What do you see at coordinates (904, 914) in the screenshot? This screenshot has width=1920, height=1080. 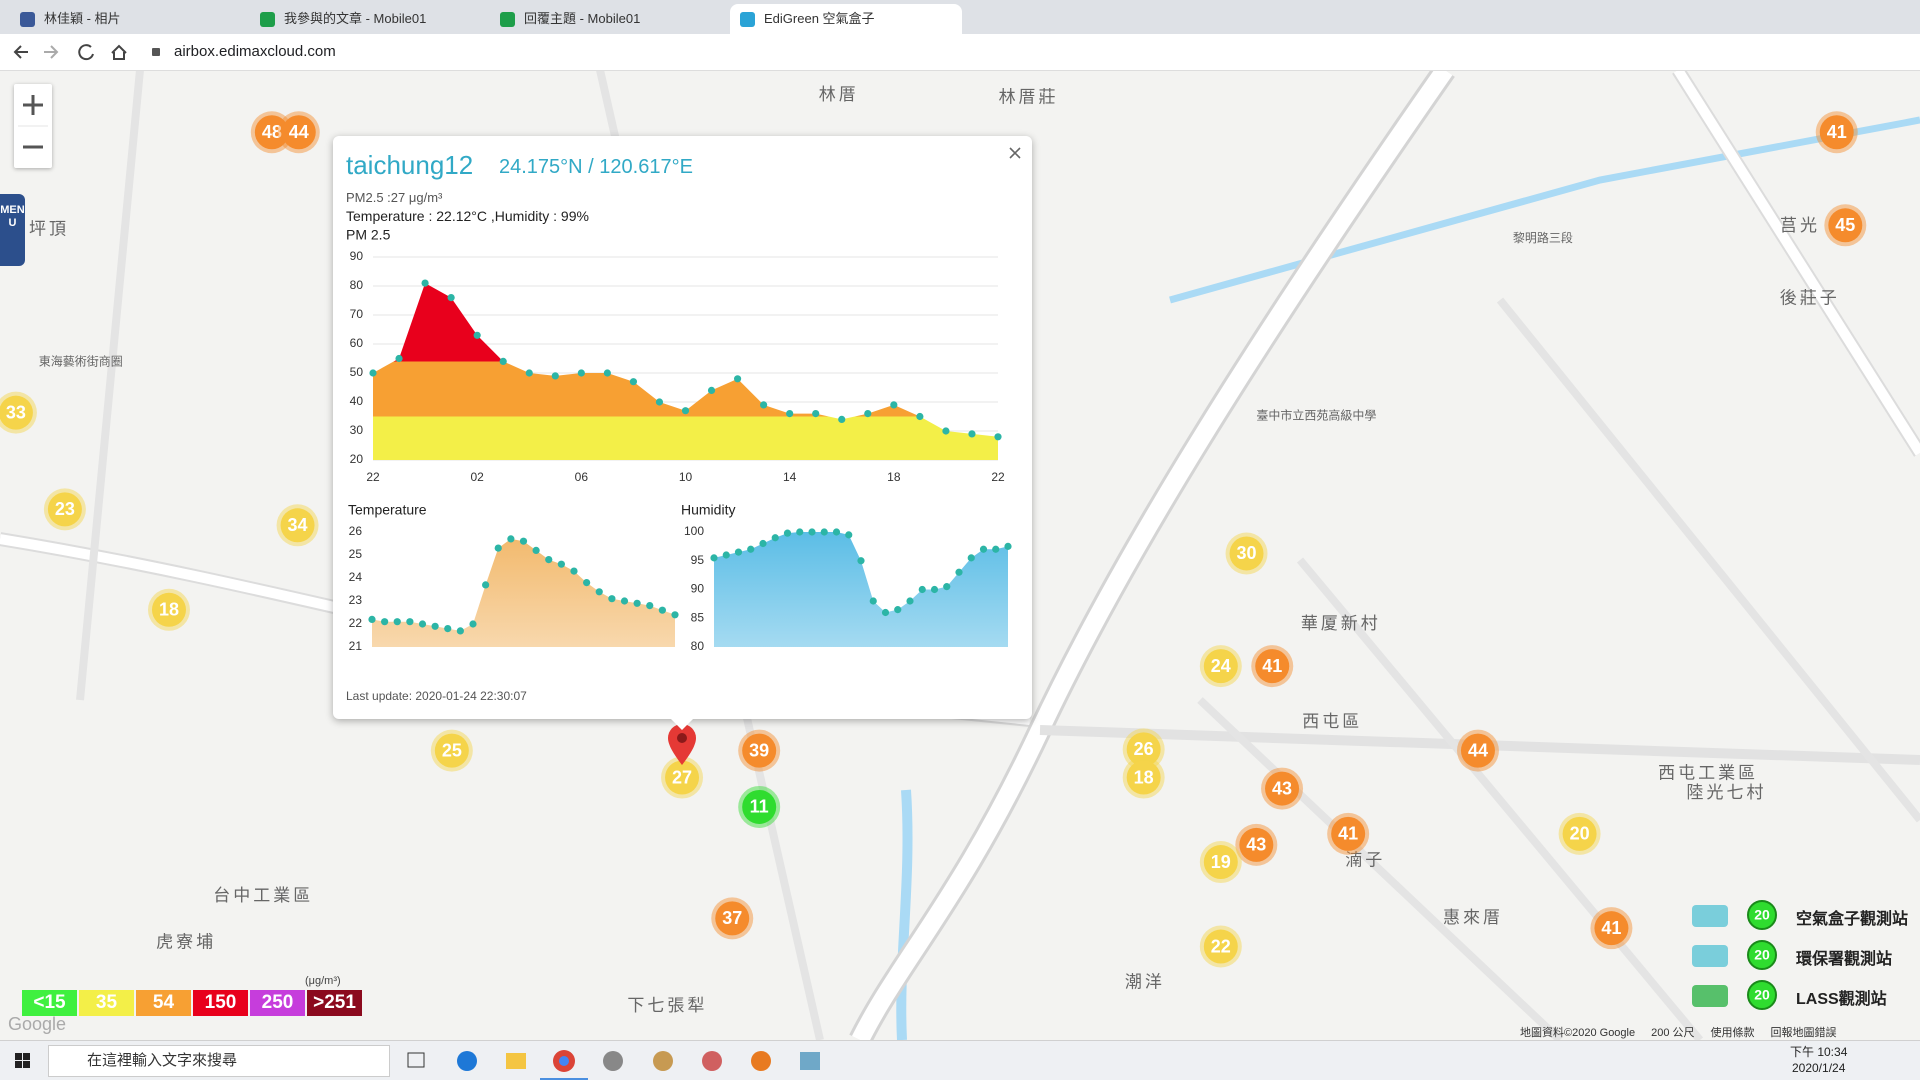 I see `river` at bounding box center [904, 914].